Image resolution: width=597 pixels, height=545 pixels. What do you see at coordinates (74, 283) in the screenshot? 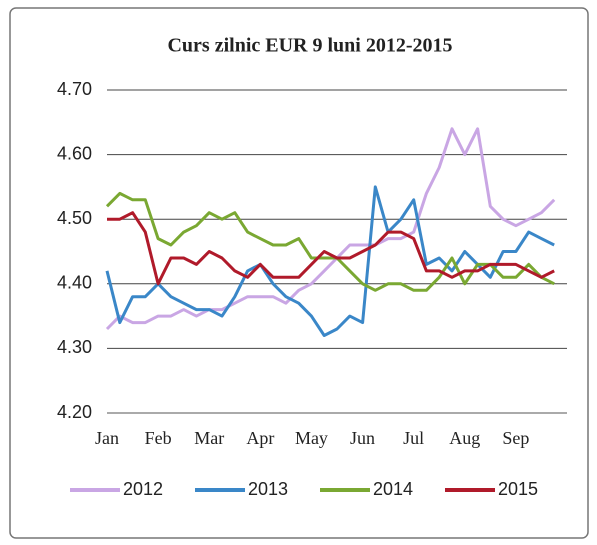
I see `y-tick-label: 4.40` at bounding box center [74, 283].